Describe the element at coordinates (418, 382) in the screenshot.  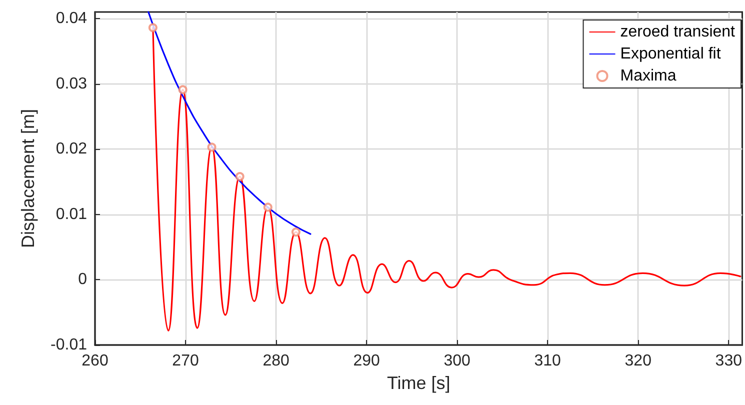
I see `x-axis-title: Time [s]` at that location.